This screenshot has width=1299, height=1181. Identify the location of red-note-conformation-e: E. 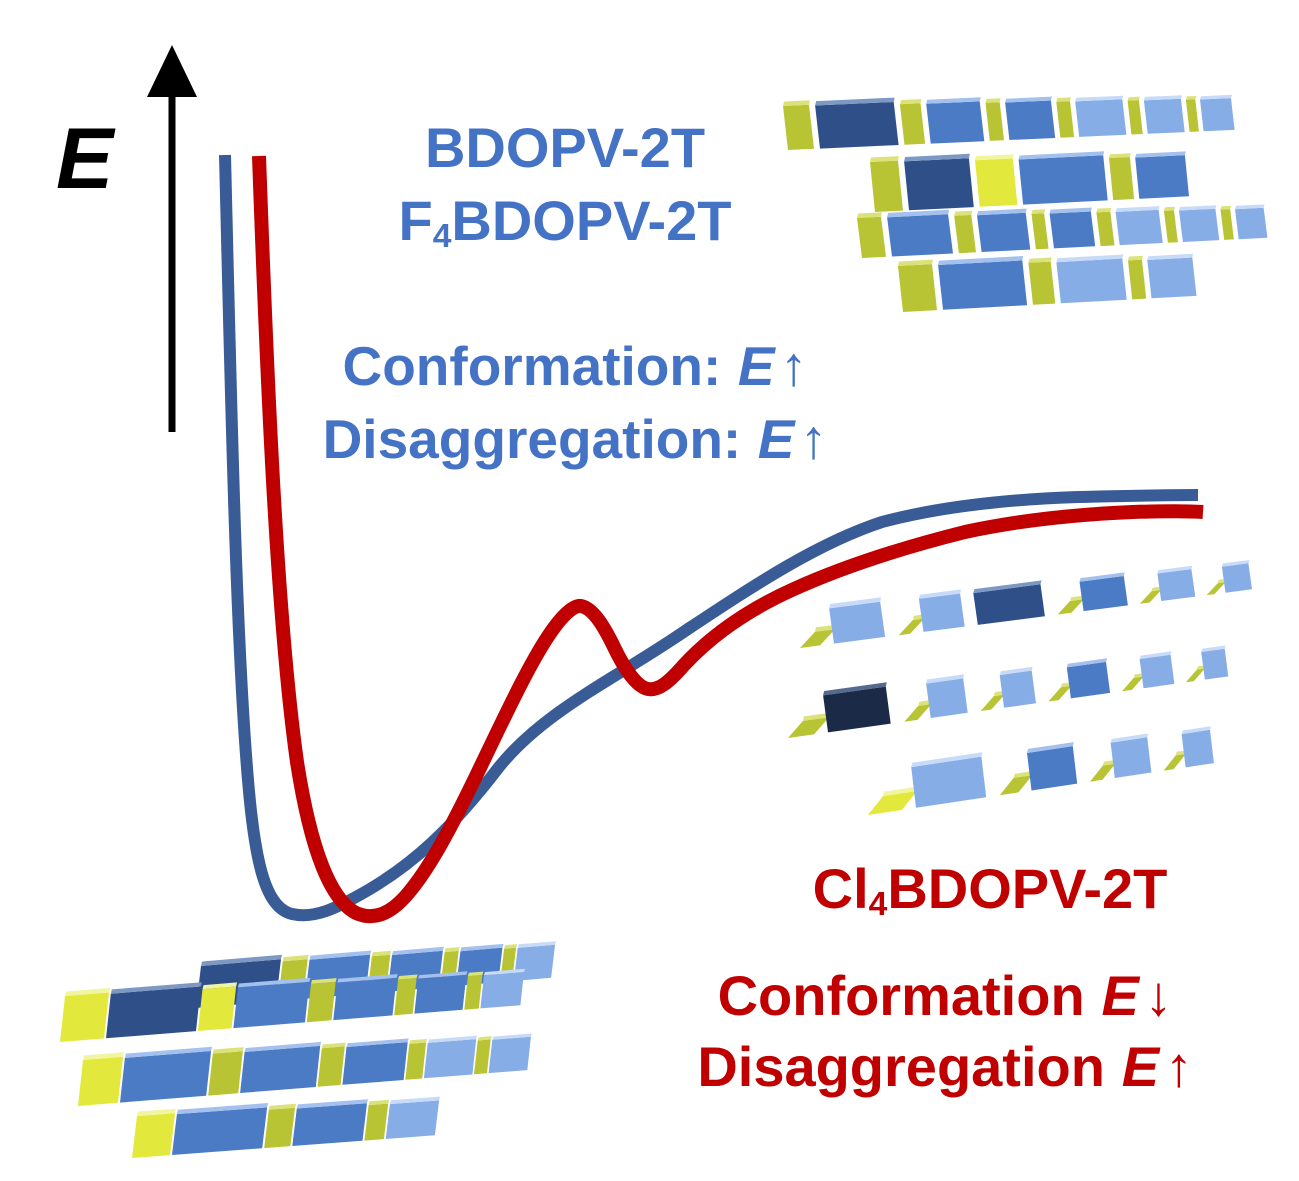
(1120, 995).